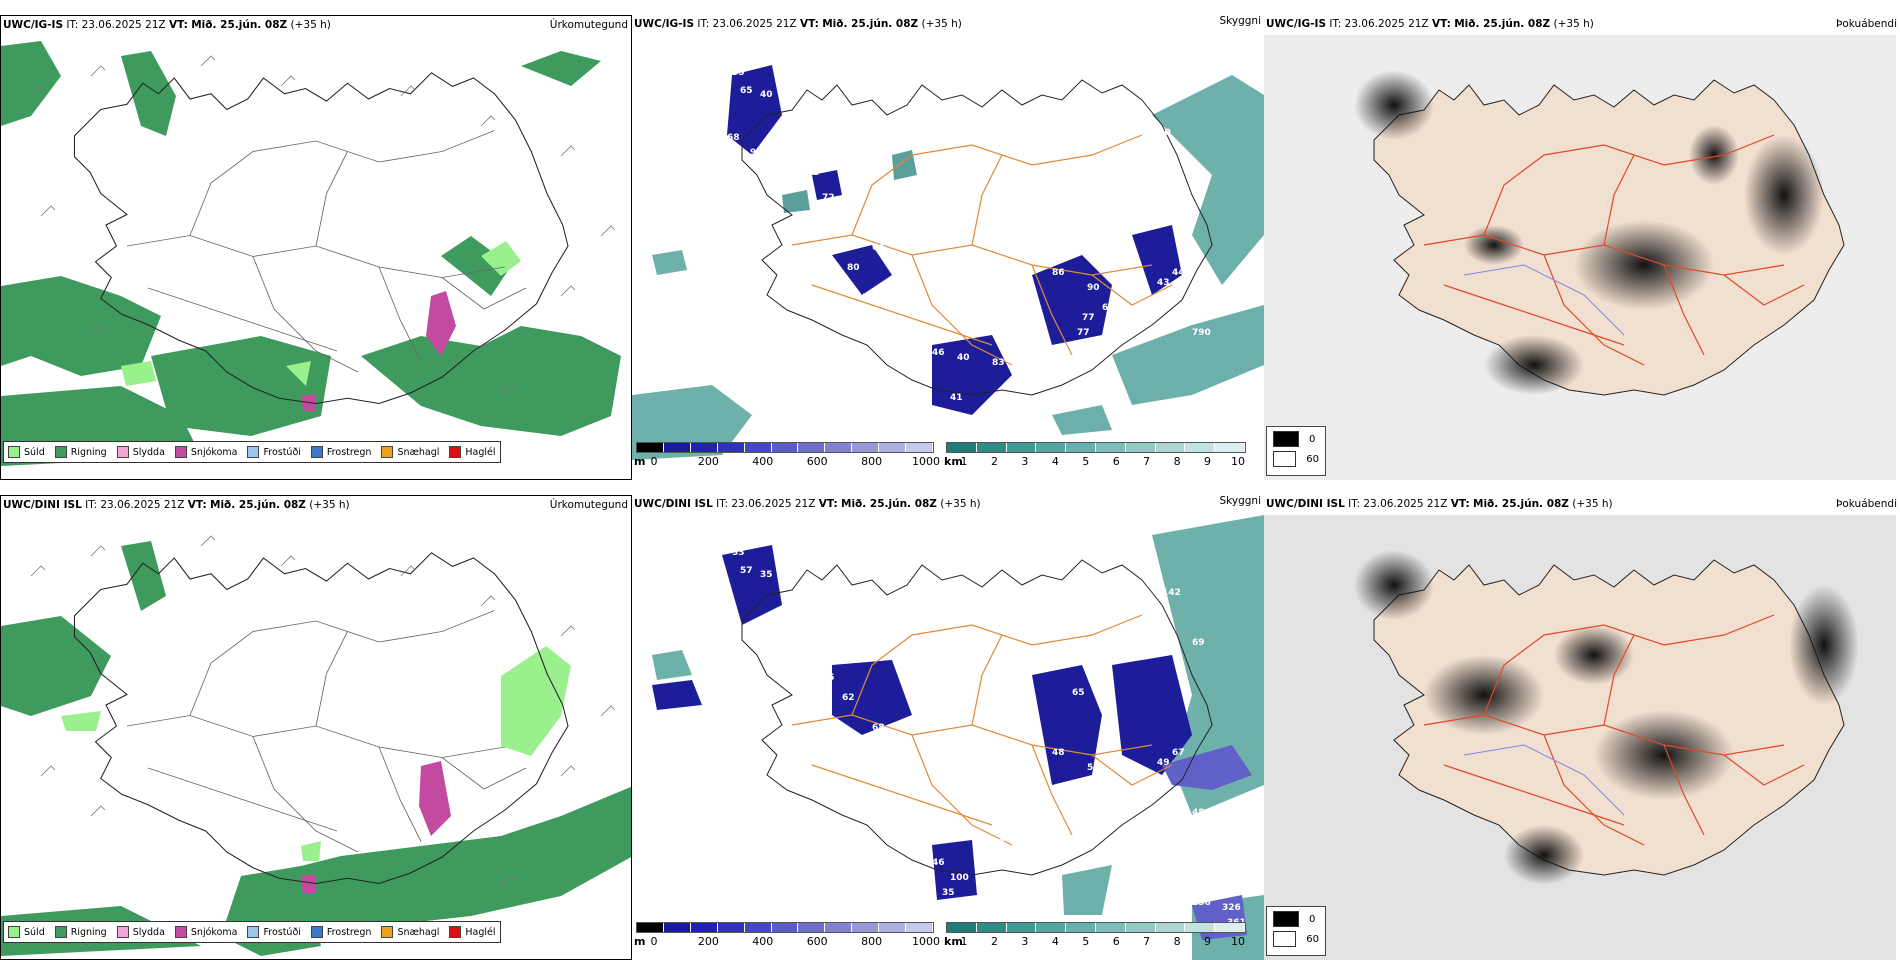 The height and width of the screenshot is (960, 1900). Describe the element at coordinates (871, 298) in the screenshot. I see `ceiling-label: 599` at that location.